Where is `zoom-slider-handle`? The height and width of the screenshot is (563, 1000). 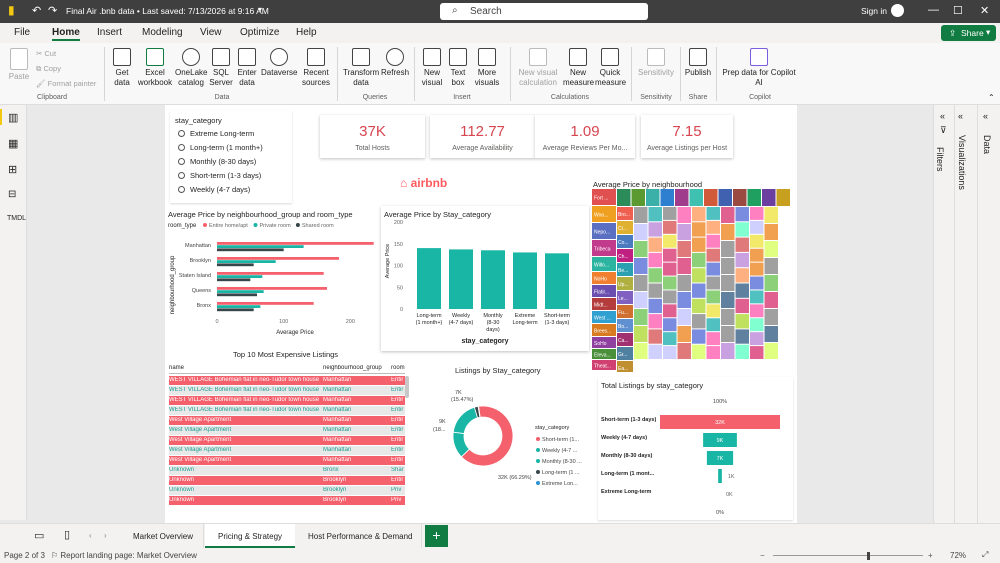 zoom-slider-handle is located at coordinates (868, 556).